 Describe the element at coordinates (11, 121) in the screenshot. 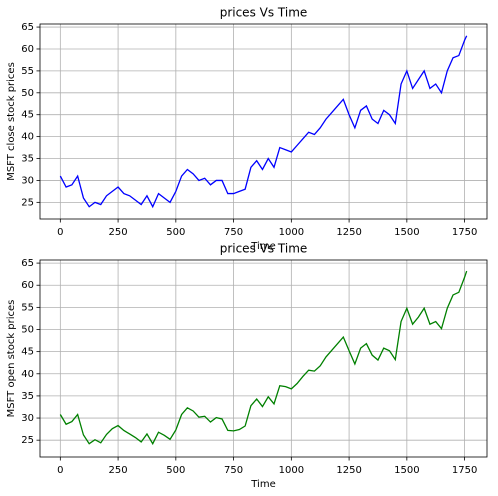

I see `y-axis-label: MSFT close stock prices` at that location.